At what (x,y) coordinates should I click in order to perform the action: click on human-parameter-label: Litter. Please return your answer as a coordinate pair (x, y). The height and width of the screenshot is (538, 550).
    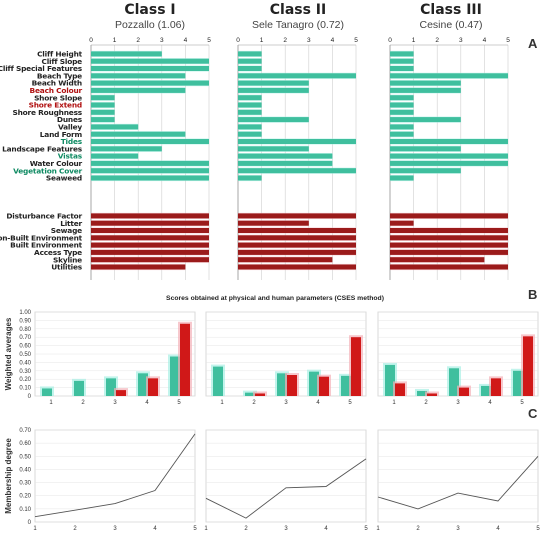
    Looking at the image, I should click on (71, 223).